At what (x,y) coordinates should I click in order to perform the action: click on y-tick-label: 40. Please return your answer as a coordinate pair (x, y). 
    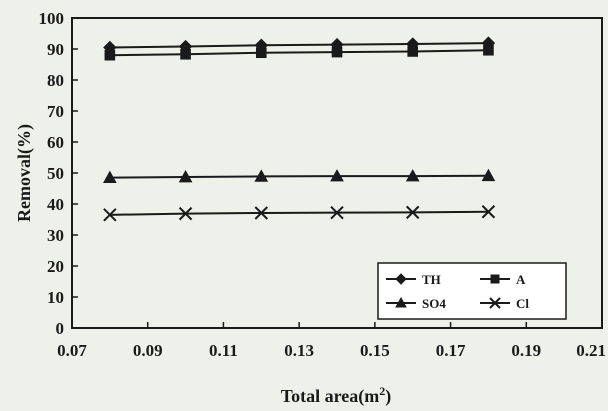
    Looking at the image, I should click on (55, 204).